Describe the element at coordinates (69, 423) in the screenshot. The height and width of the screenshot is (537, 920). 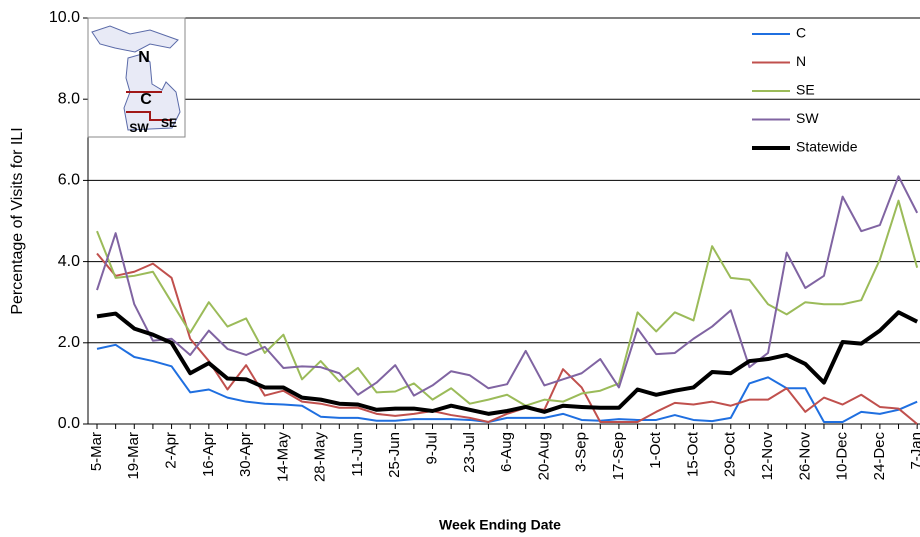
I see `y-tick-label: 0.0` at that location.